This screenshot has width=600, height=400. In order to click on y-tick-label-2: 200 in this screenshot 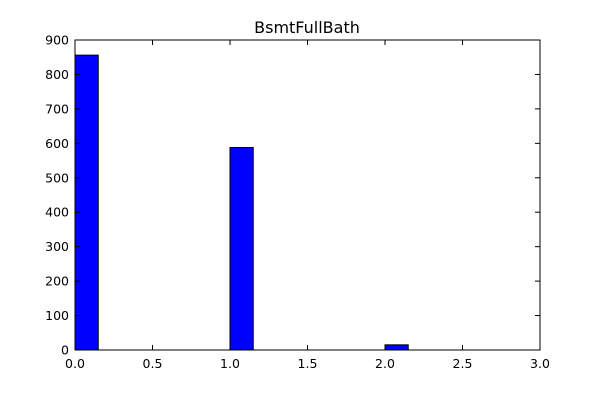, I will do `click(57, 281)`.